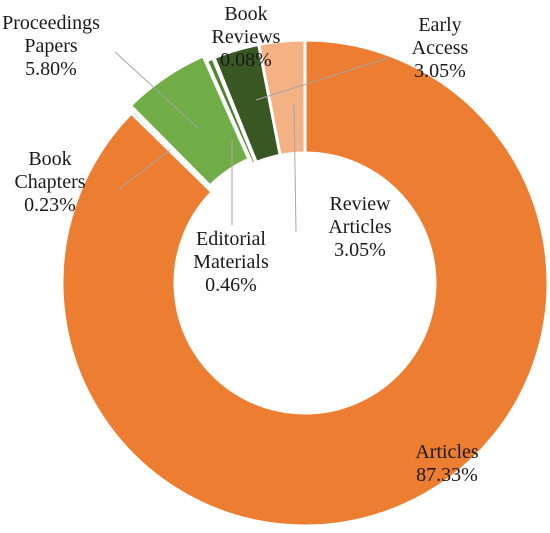 The height and width of the screenshot is (533, 550). Describe the element at coordinates (447, 452) in the screenshot. I see `category-name: Articles` at that location.